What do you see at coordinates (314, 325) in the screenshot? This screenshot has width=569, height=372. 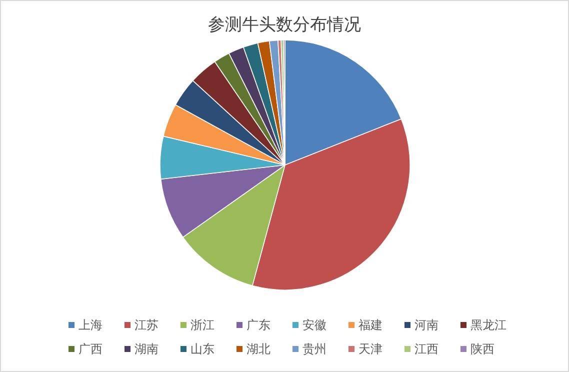 I see `legend-label: 安徽` at bounding box center [314, 325].